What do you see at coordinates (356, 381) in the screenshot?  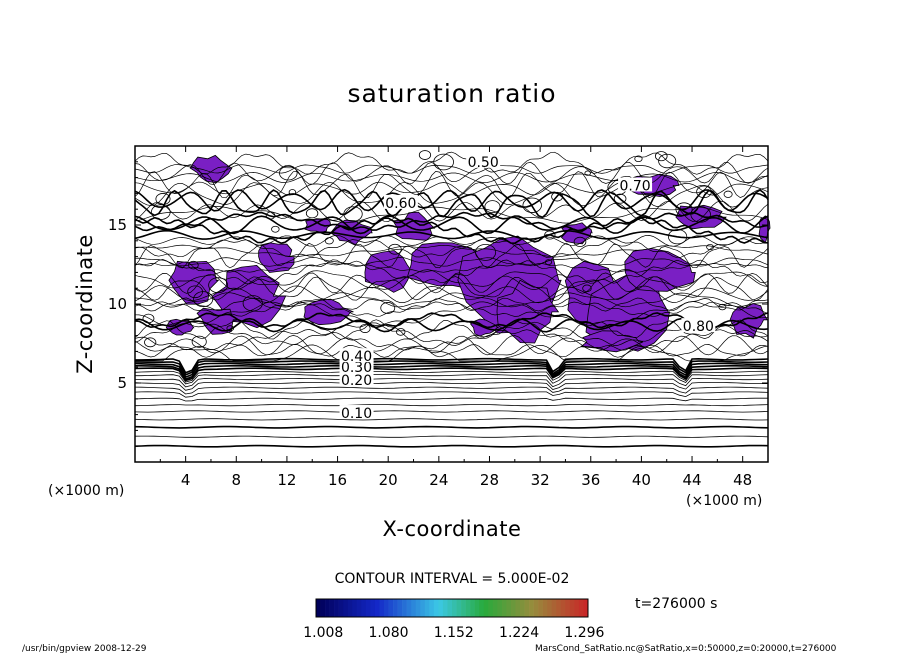 I see `contour-label: 0.20` at bounding box center [356, 381].